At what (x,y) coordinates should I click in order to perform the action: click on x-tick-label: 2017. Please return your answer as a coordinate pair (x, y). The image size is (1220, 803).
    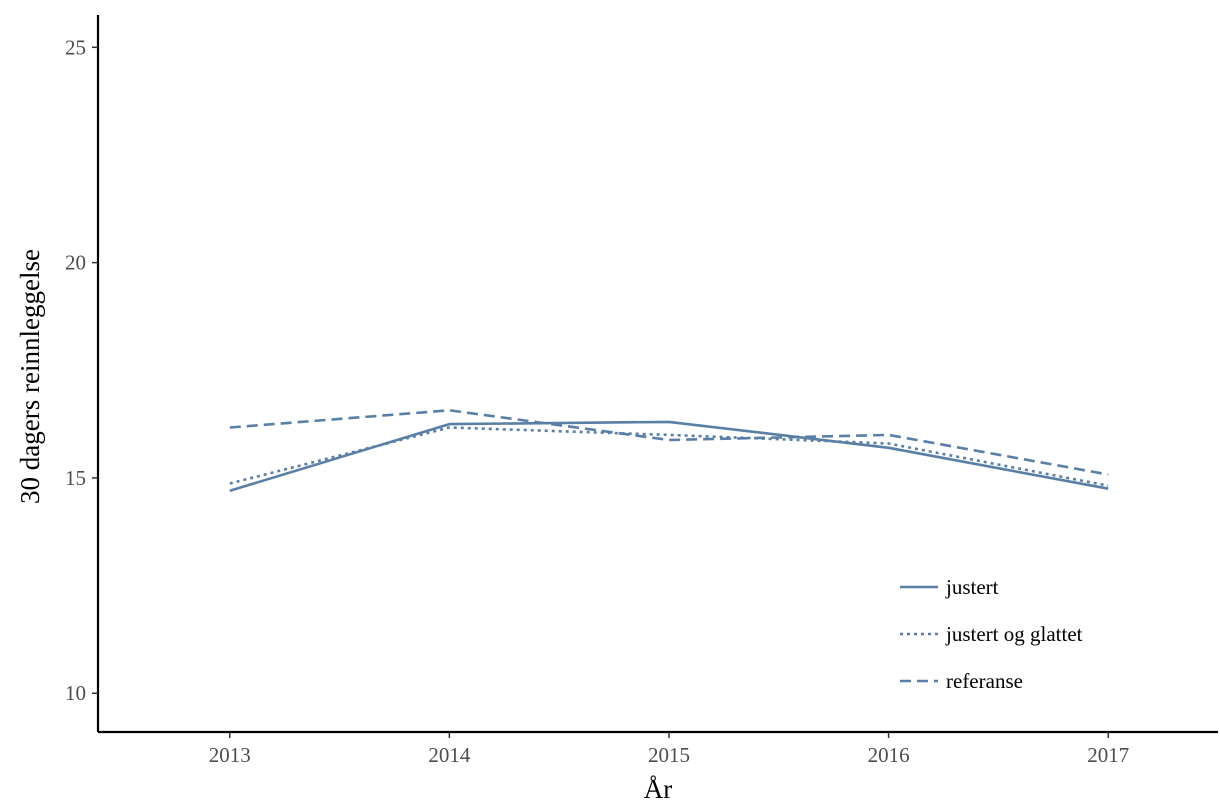
    Looking at the image, I should click on (1108, 755).